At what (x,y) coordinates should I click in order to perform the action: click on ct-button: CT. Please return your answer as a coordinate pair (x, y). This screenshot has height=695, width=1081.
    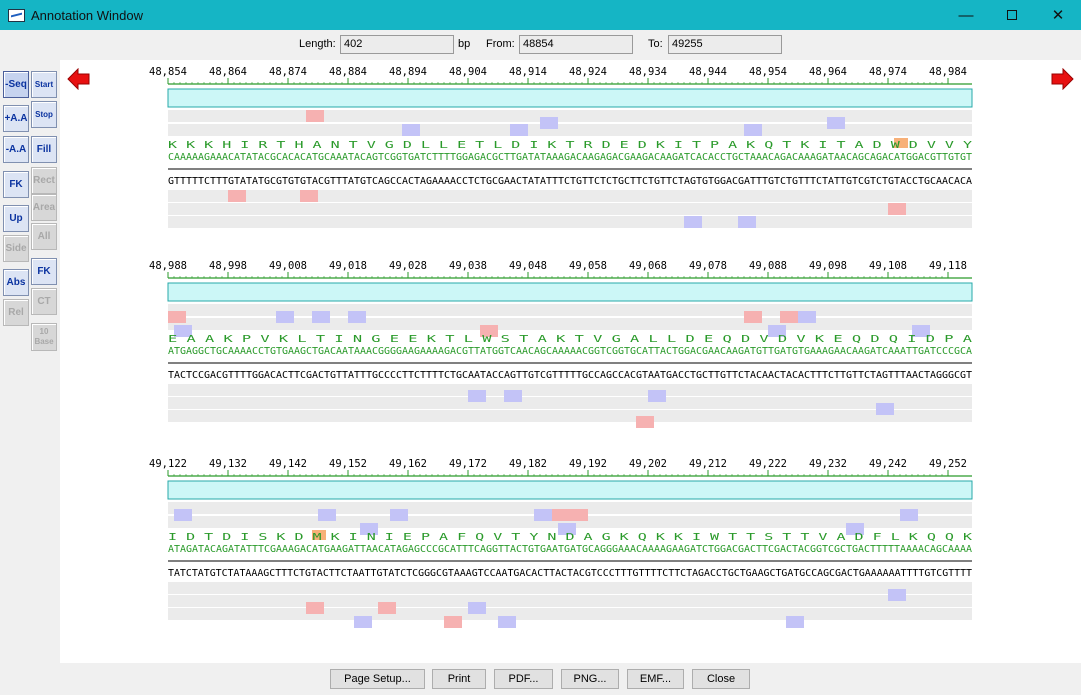
    Looking at the image, I should click on (44, 301).